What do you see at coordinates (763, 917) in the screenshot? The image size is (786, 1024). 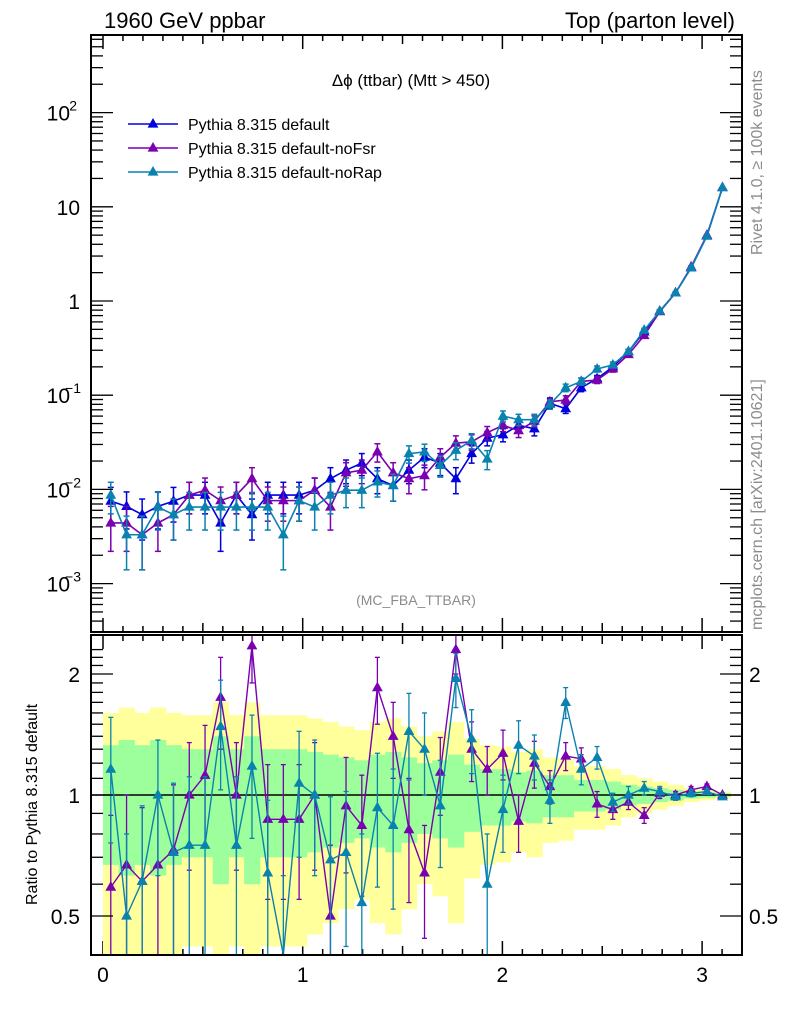 I see `ratio-y-tick-label-right: 0.5` at bounding box center [763, 917].